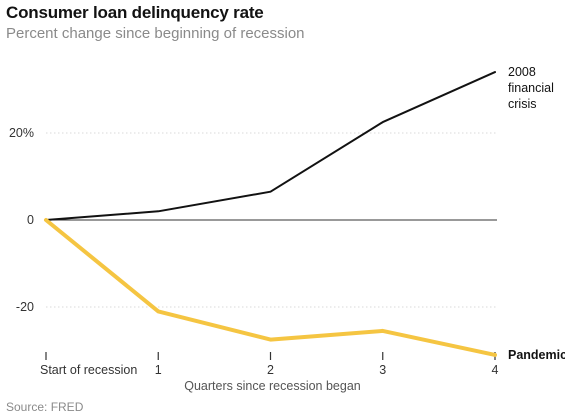  I want to click on x-tick-label: 4, so click(495, 370).